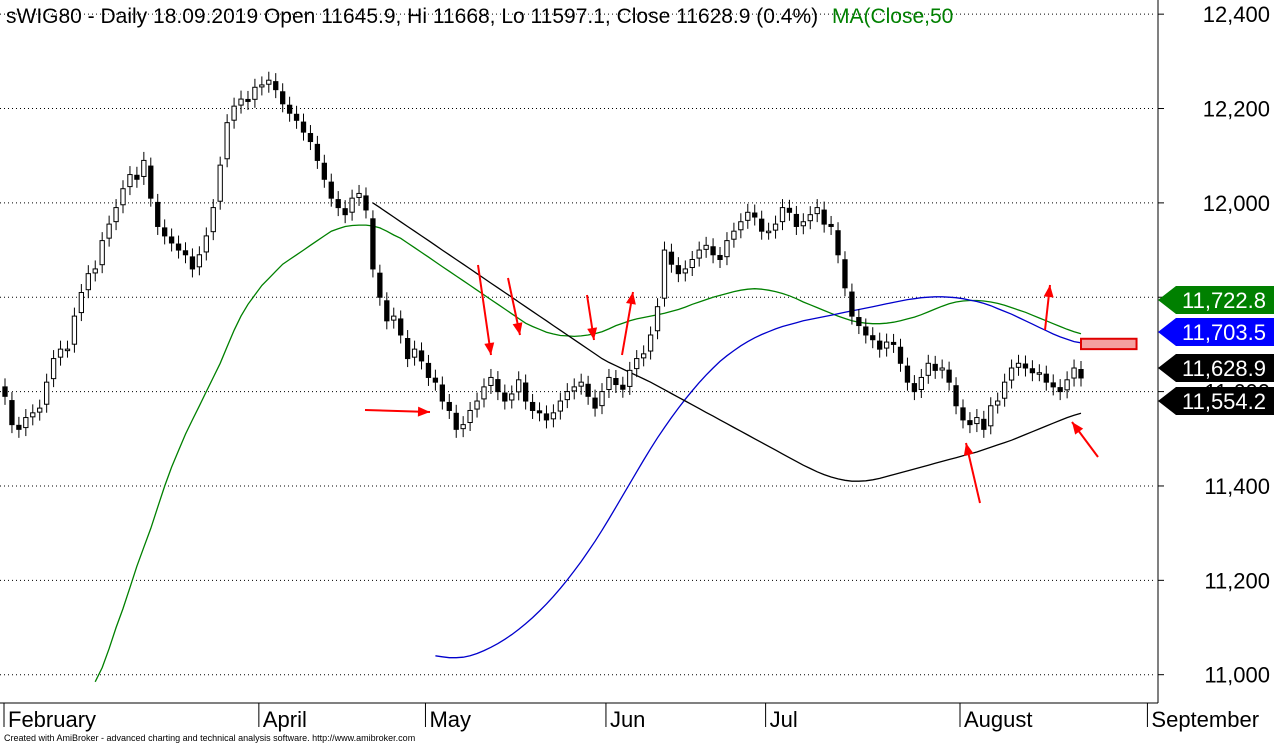 This screenshot has height=745, width=1274. What do you see at coordinates (1237, 486) in the screenshot?
I see `y-tick-label: 11,400` at bounding box center [1237, 486].